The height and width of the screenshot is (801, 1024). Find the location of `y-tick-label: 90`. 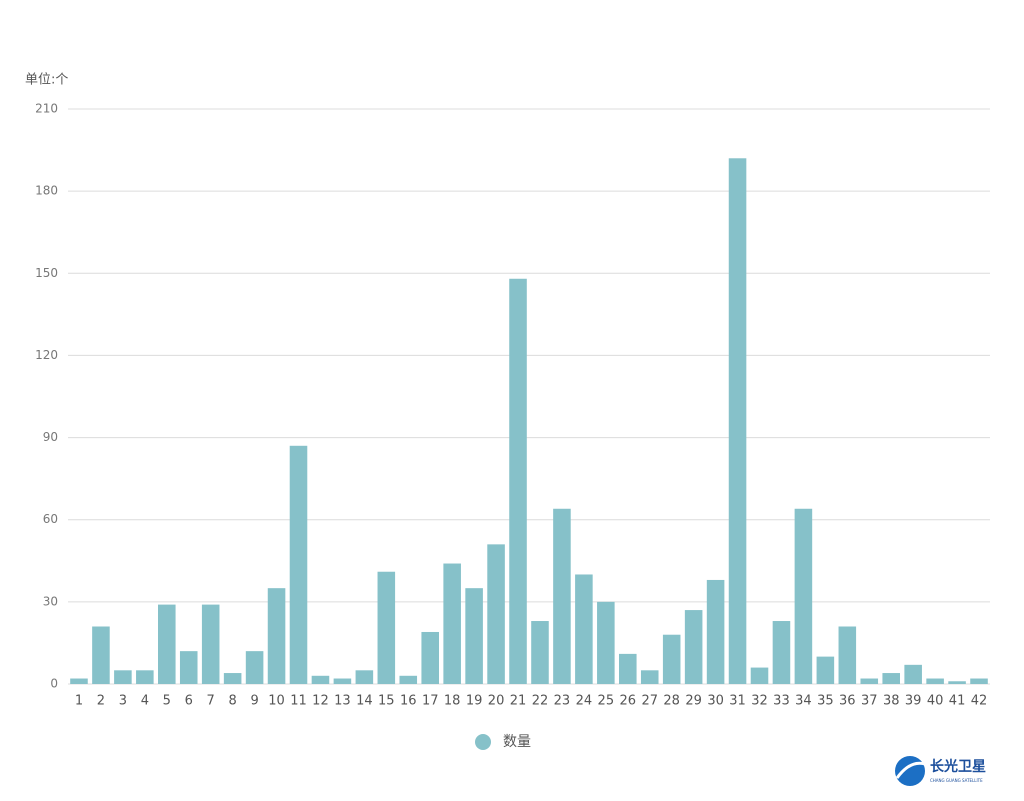

y-tick-label: 90 is located at coordinates (50, 437).